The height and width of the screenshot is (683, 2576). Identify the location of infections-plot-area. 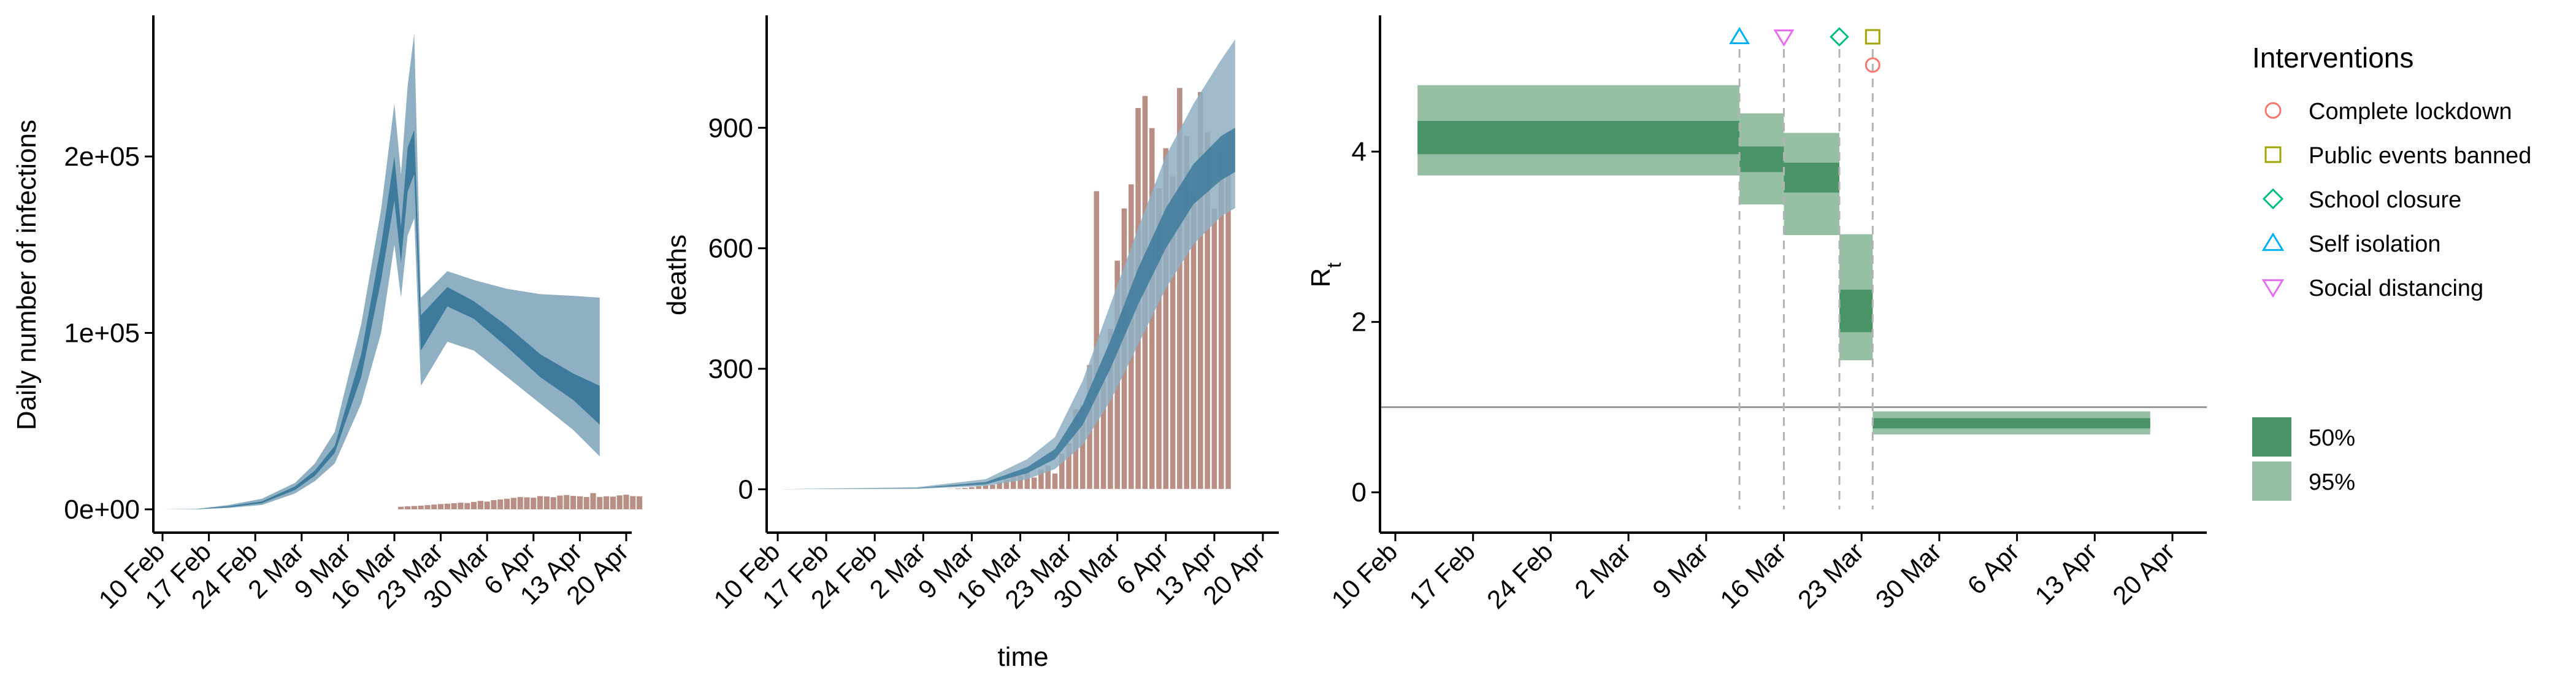
(403, 271).